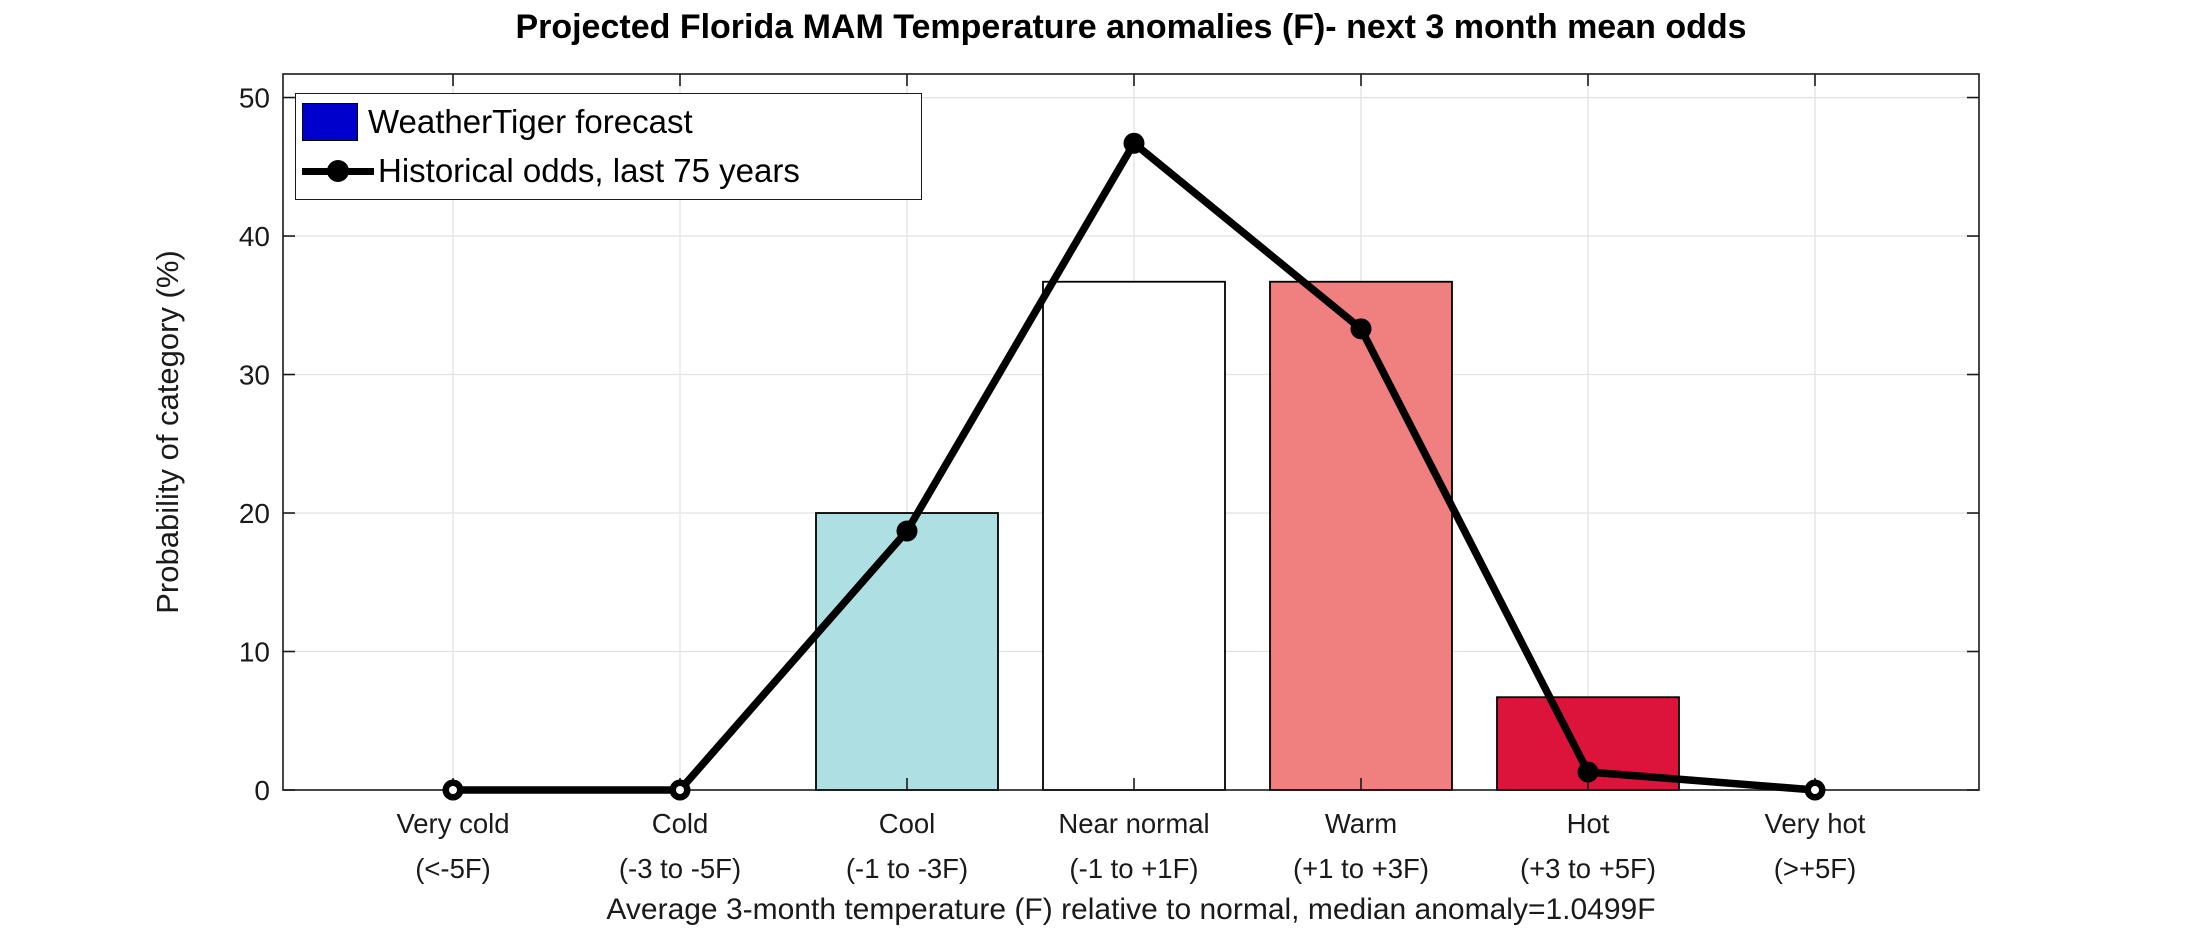 The image size is (2187, 938). I want to click on x-category-range-label: (>+5F), so click(1815, 868).